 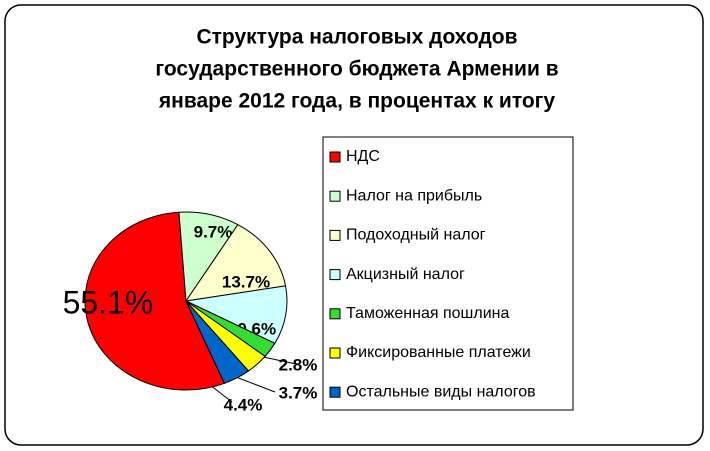 What do you see at coordinates (405, 274) in the screenshot?
I see `legend-label: Акцизный налог` at bounding box center [405, 274].